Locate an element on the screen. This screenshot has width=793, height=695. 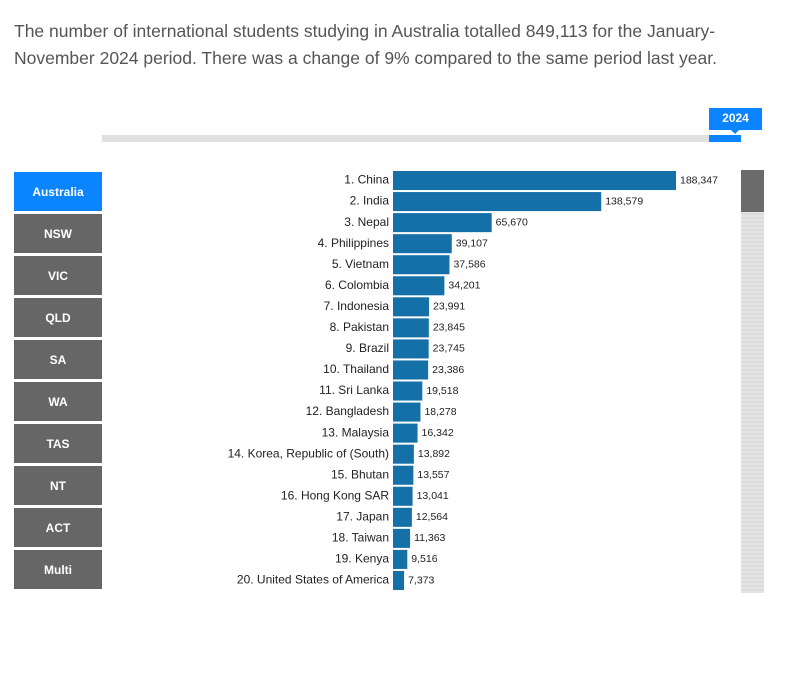
value-label: 188,347 is located at coordinates (699, 180).